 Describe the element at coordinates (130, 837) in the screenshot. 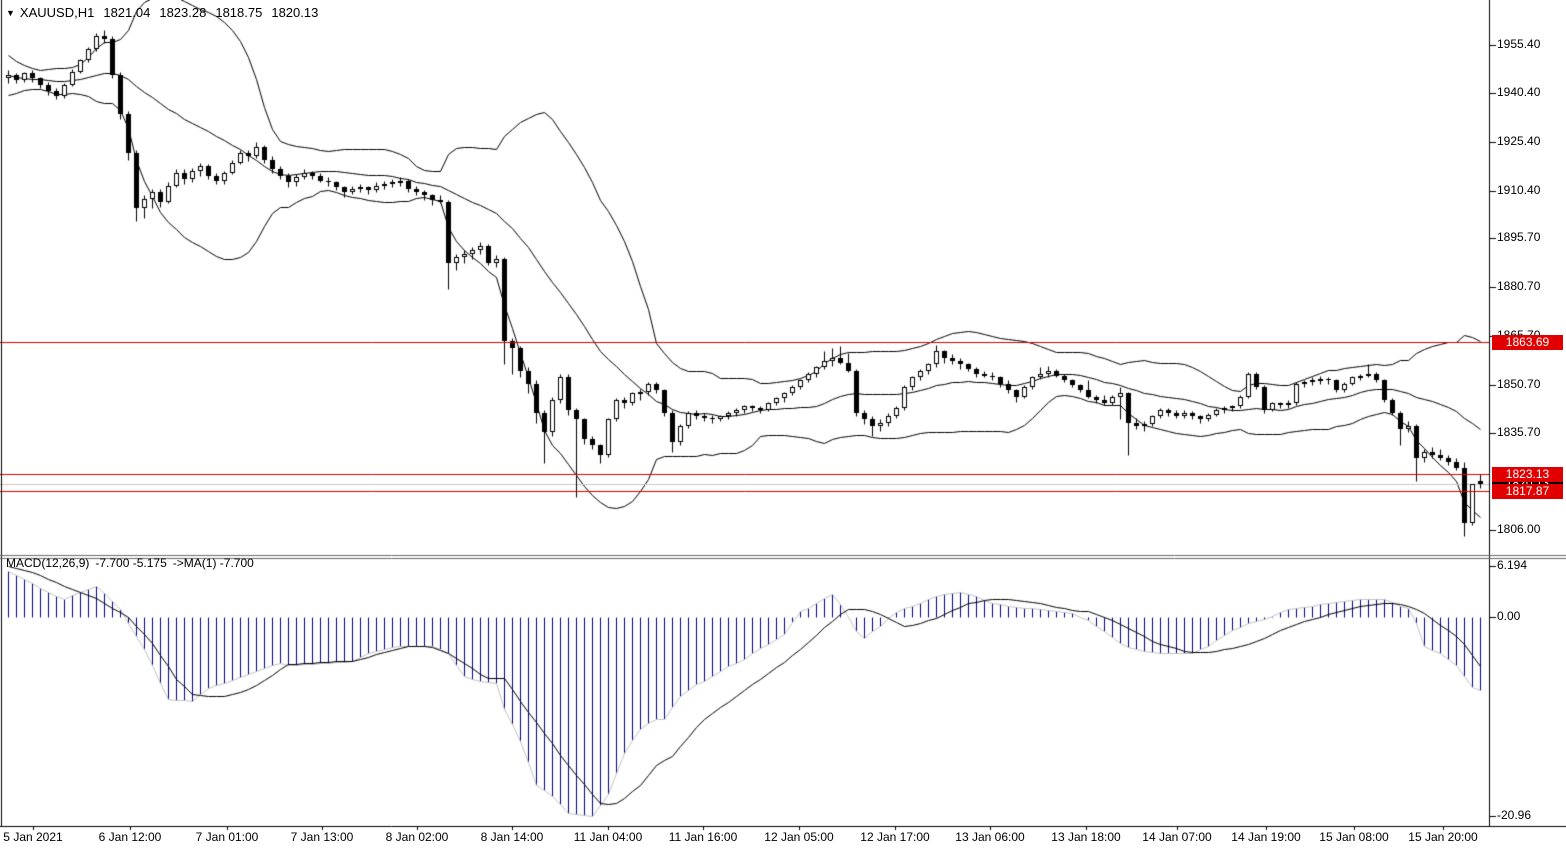

I see `time-axis-label: 6 Jan 12:00` at that location.